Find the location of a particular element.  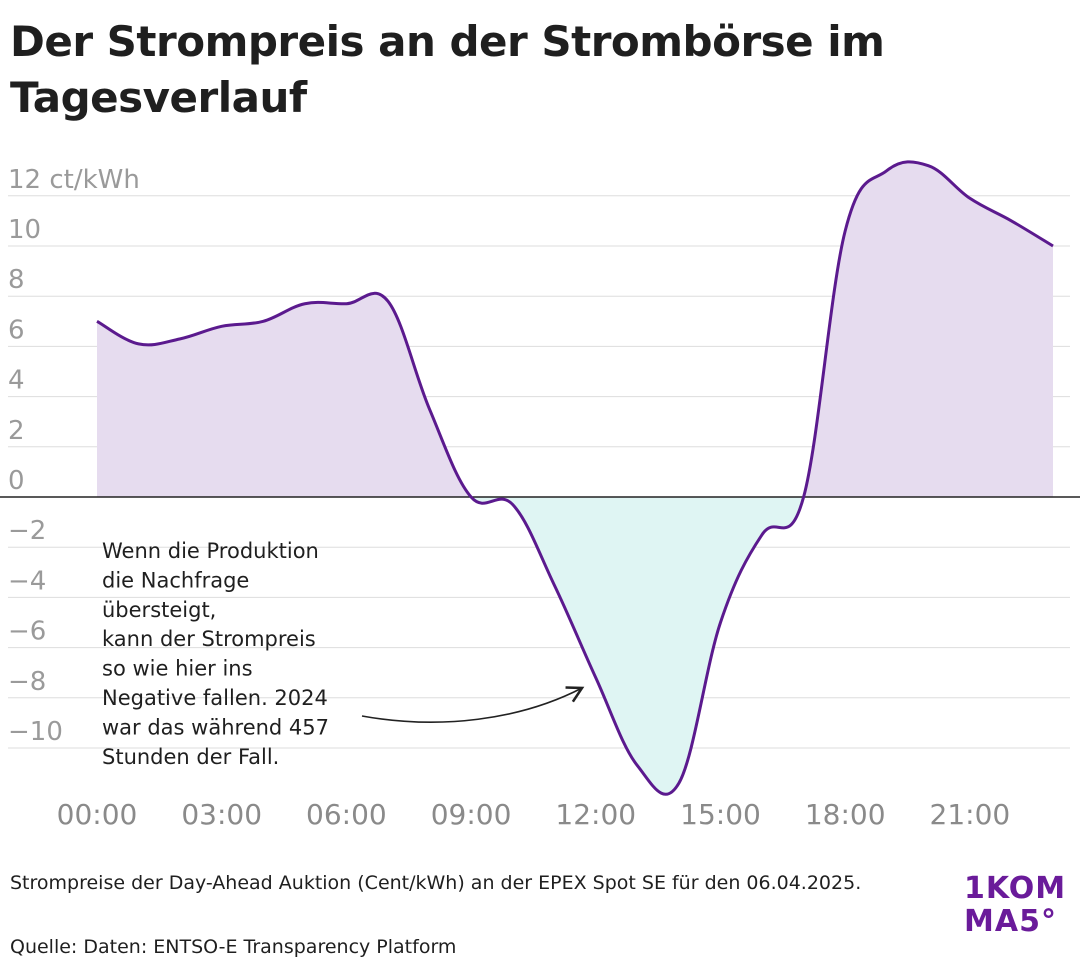

y-tick-label: 12 ct/kWh is located at coordinates (74, 180).